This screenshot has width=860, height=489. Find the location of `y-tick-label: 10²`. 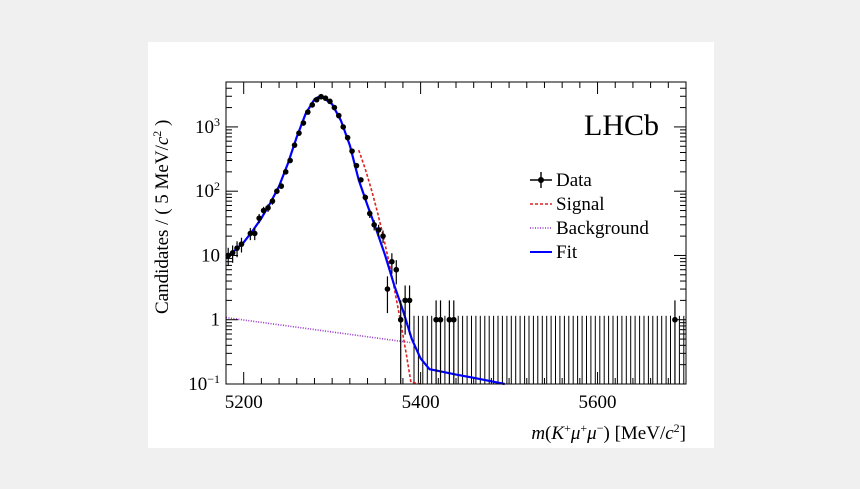

y-tick-label: 10² is located at coordinates (207, 190).